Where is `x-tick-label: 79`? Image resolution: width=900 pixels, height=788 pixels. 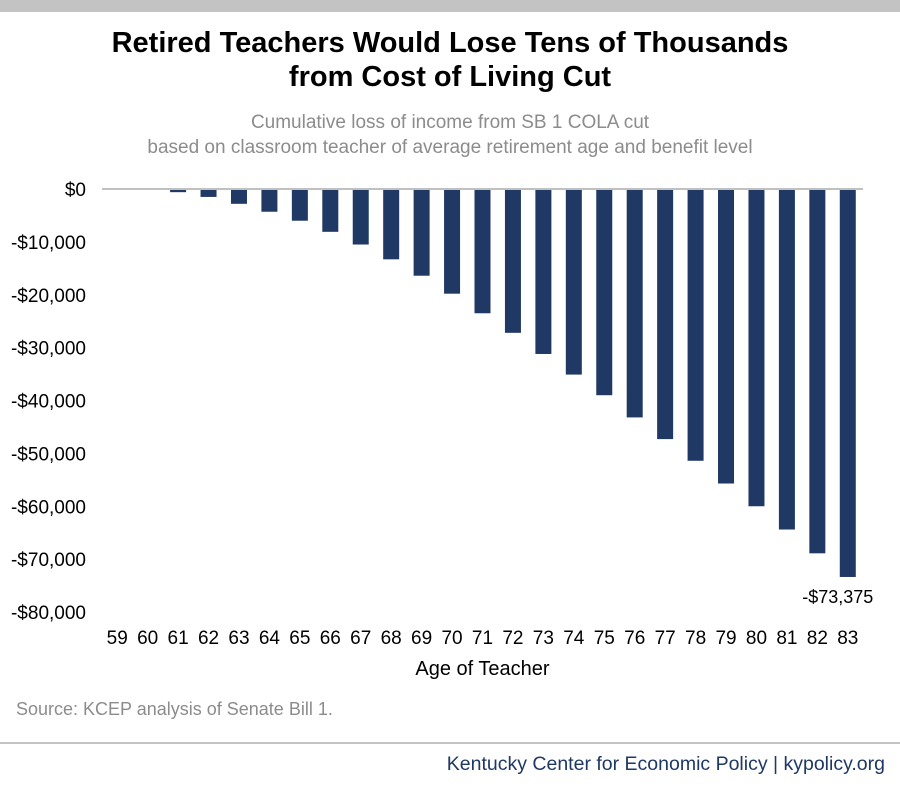
x-tick-label: 79 is located at coordinates (725, 638).